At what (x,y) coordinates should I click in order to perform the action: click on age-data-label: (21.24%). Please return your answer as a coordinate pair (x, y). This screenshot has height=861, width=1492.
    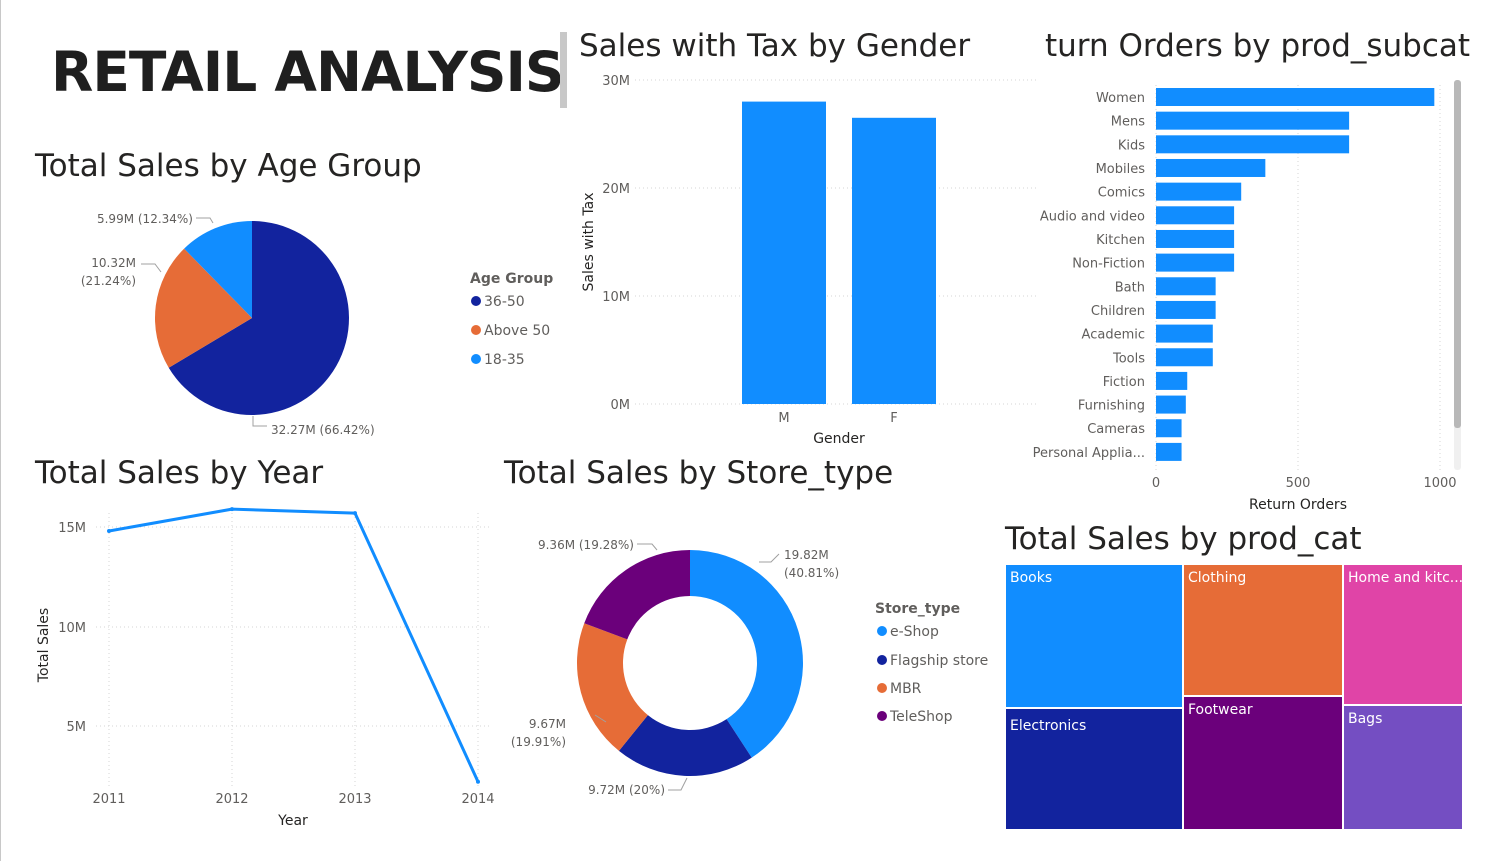
    Looking at the image, I should click on (108, 281).